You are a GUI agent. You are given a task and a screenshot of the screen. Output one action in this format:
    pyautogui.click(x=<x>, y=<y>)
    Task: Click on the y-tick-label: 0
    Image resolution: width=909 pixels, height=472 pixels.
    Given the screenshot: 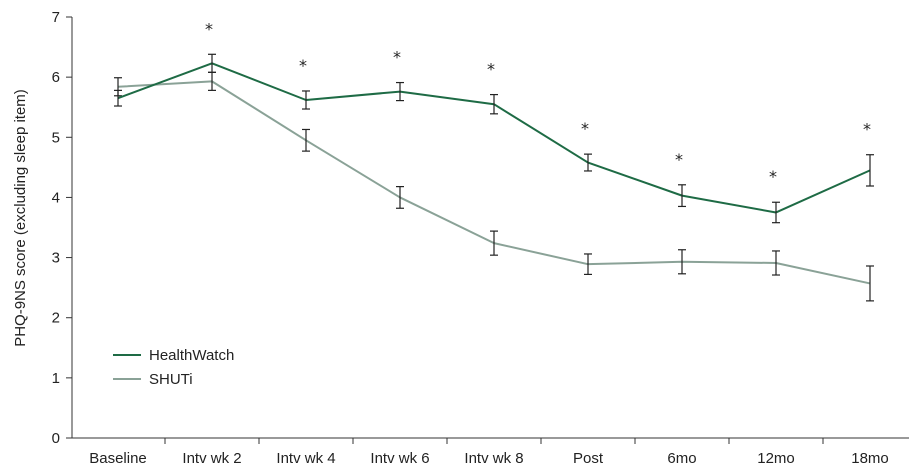 What is the action you would take?
    pyautogui.click(x=56, y=438)
    